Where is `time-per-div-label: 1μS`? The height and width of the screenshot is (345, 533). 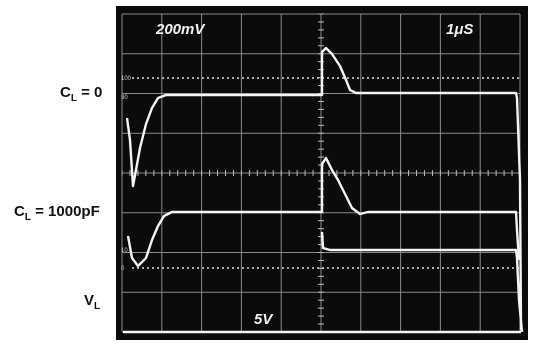 time-per-div-label: 1μS is located at coordinates (459, 29).